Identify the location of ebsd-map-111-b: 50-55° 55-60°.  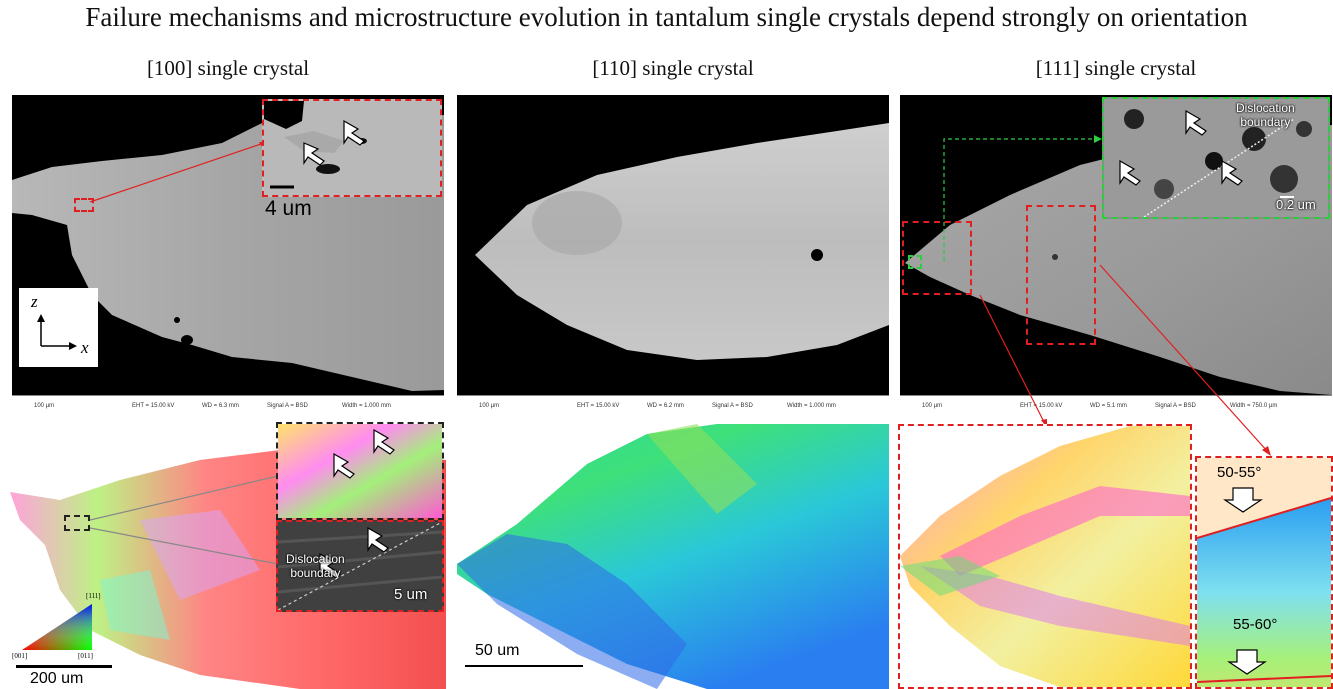
(1264, 572).